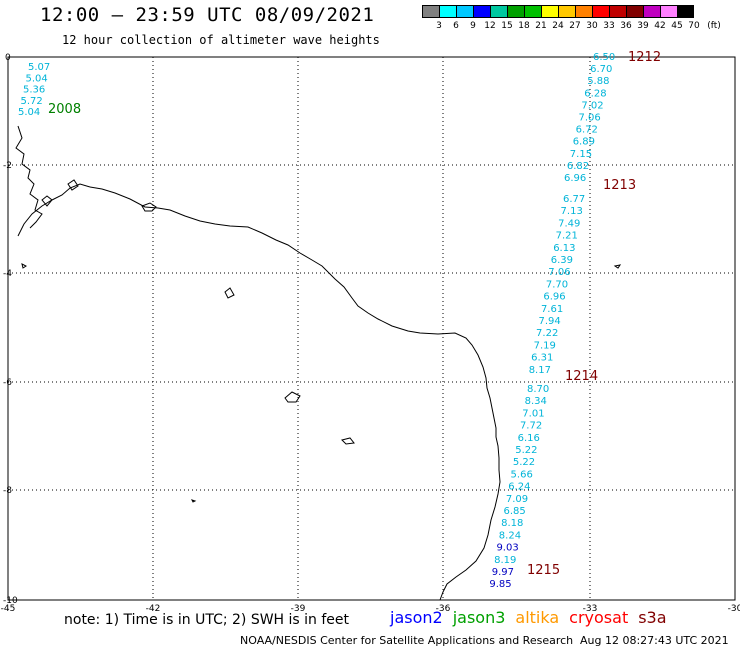 The height and width of the screenshot is (650, 740). Describe the element at coordinates (559, 272) in the screenshot. I see `wave-height-value: 7.06` at that location.